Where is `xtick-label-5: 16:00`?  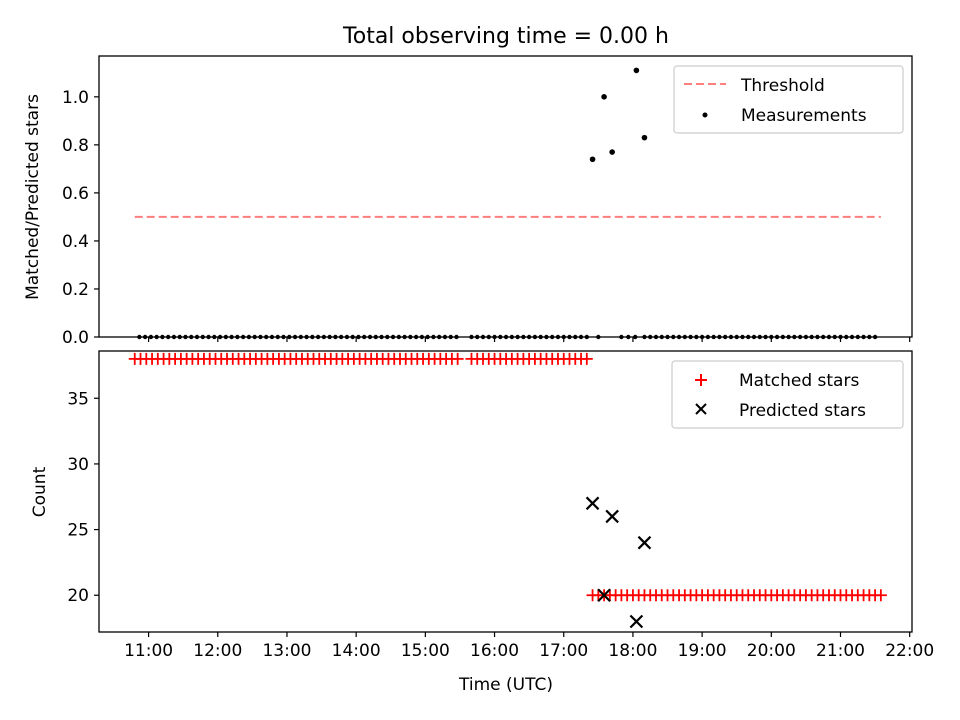
xtick-label-5: 16:00 is located at coordinates (494, 651).